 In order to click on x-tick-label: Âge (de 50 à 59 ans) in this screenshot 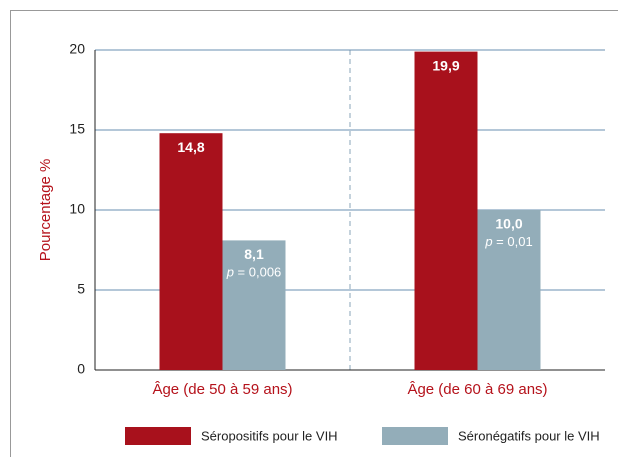, I will do `click(222, 389)`.